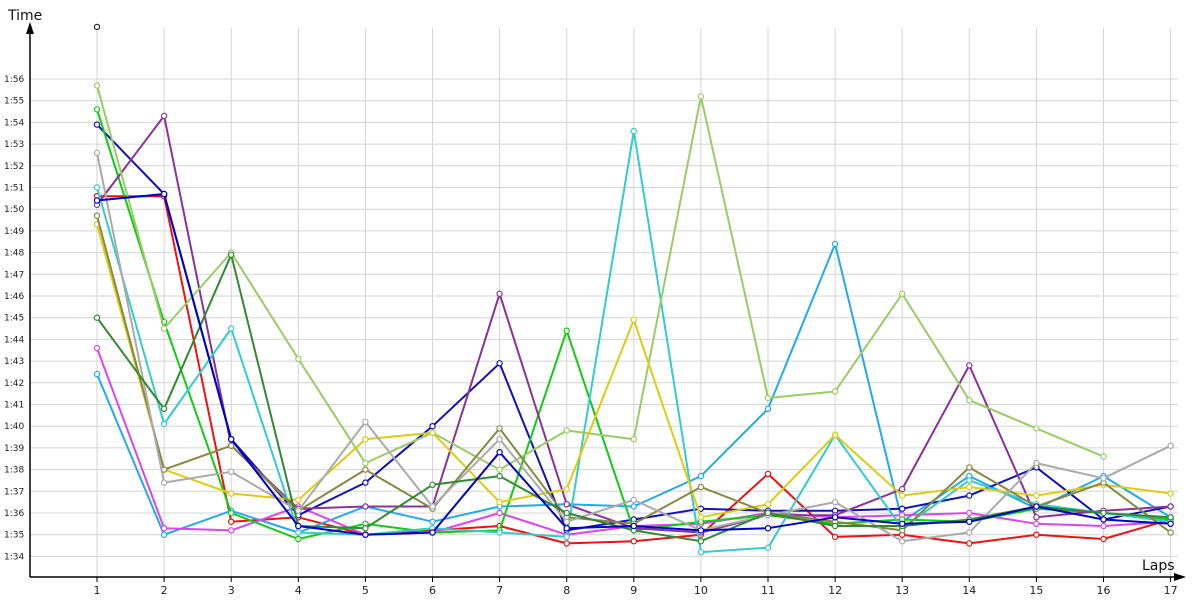 Image resolution: width=1200 pixels, height=600 pixels. What do you see at coordinates (969, 590) in the screenshot?
I see `x-tick-label: 14` at bounding box center [969, 590].